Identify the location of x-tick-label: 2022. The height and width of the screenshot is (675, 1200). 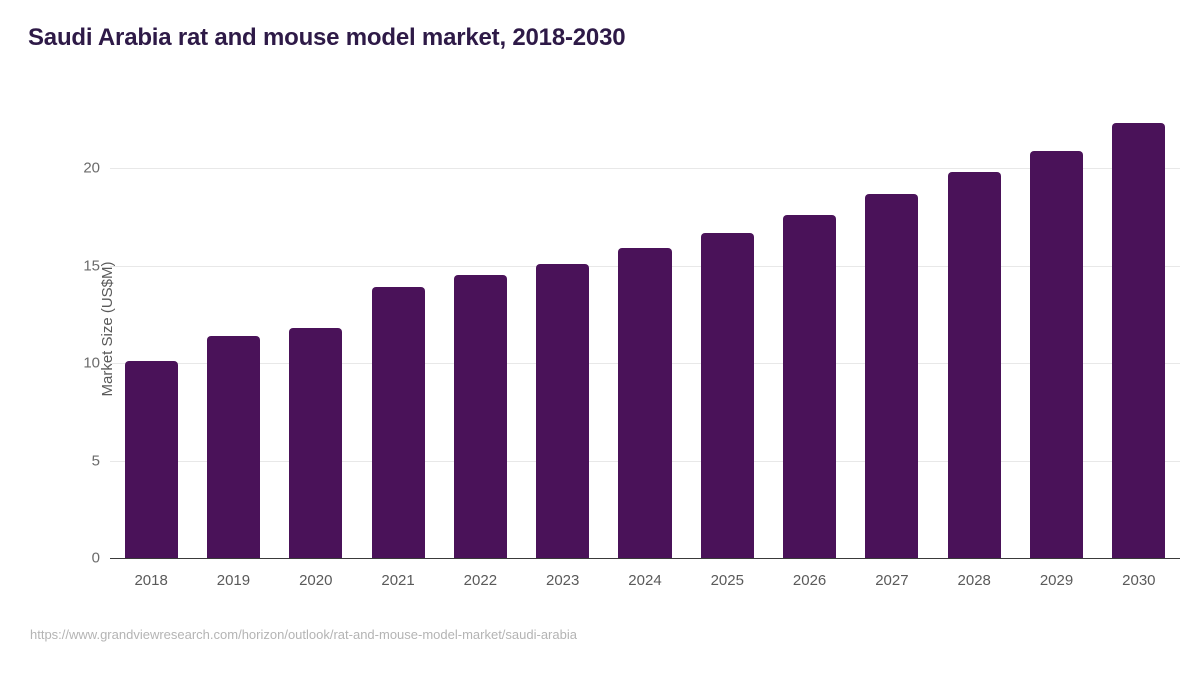
(480, 580).